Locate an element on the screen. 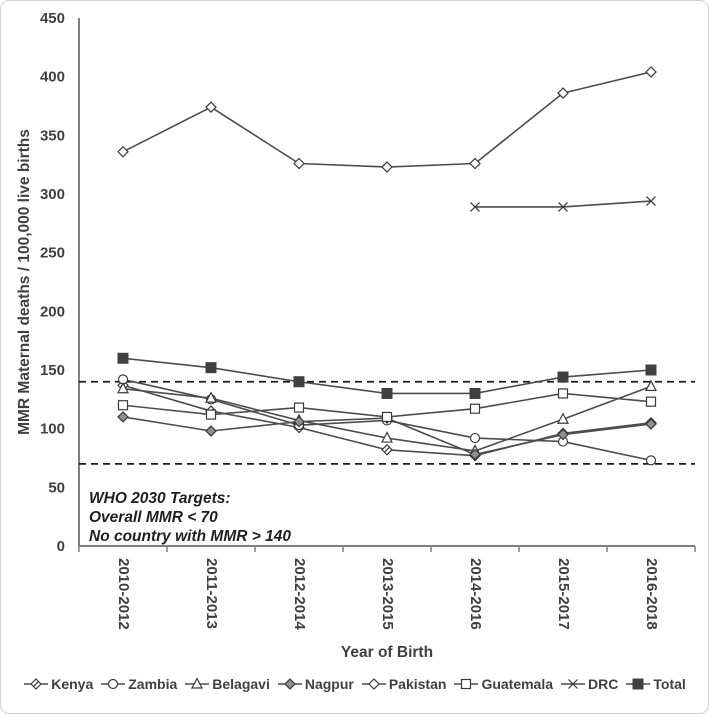 This screenshot has width=709, height=714. legend-label: Zambia is located at coordinates (153, 684).